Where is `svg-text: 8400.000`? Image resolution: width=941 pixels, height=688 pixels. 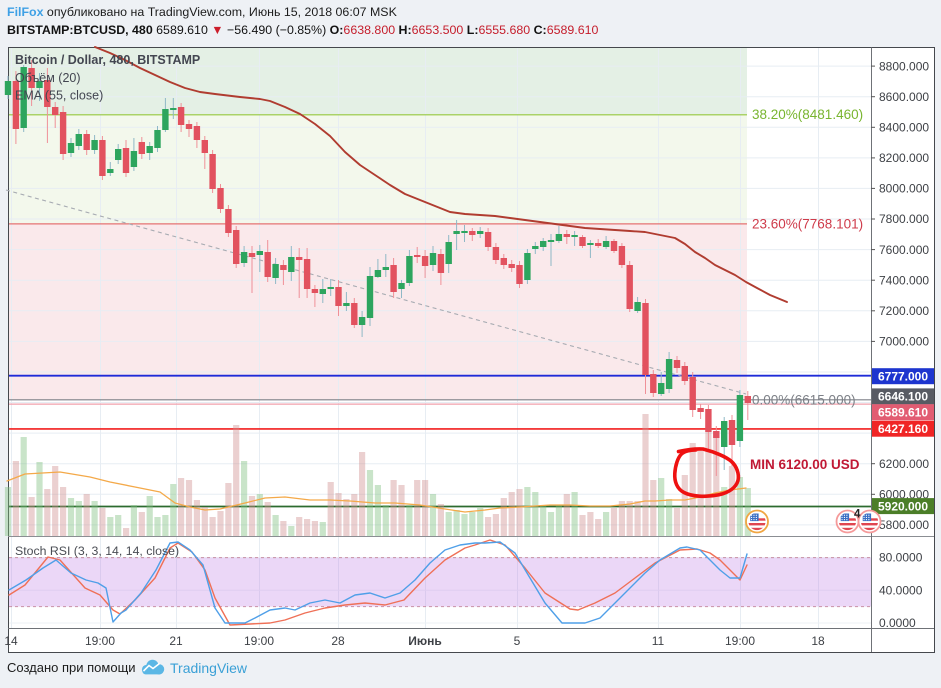 svg-text: 8400.000 is located at coordinates (904, 128).